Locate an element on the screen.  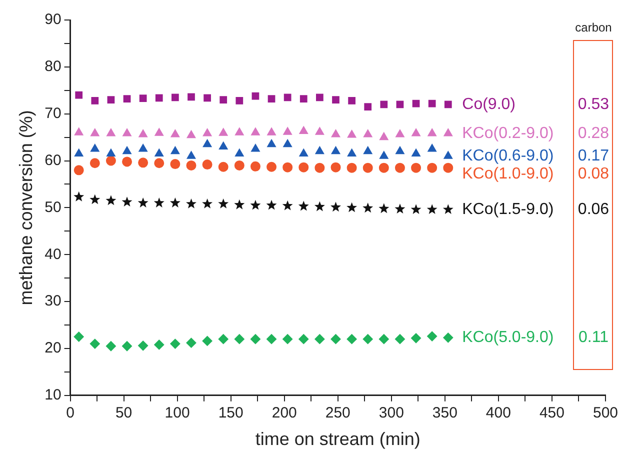
annotation: carbon is located at coordinates (593, 27).